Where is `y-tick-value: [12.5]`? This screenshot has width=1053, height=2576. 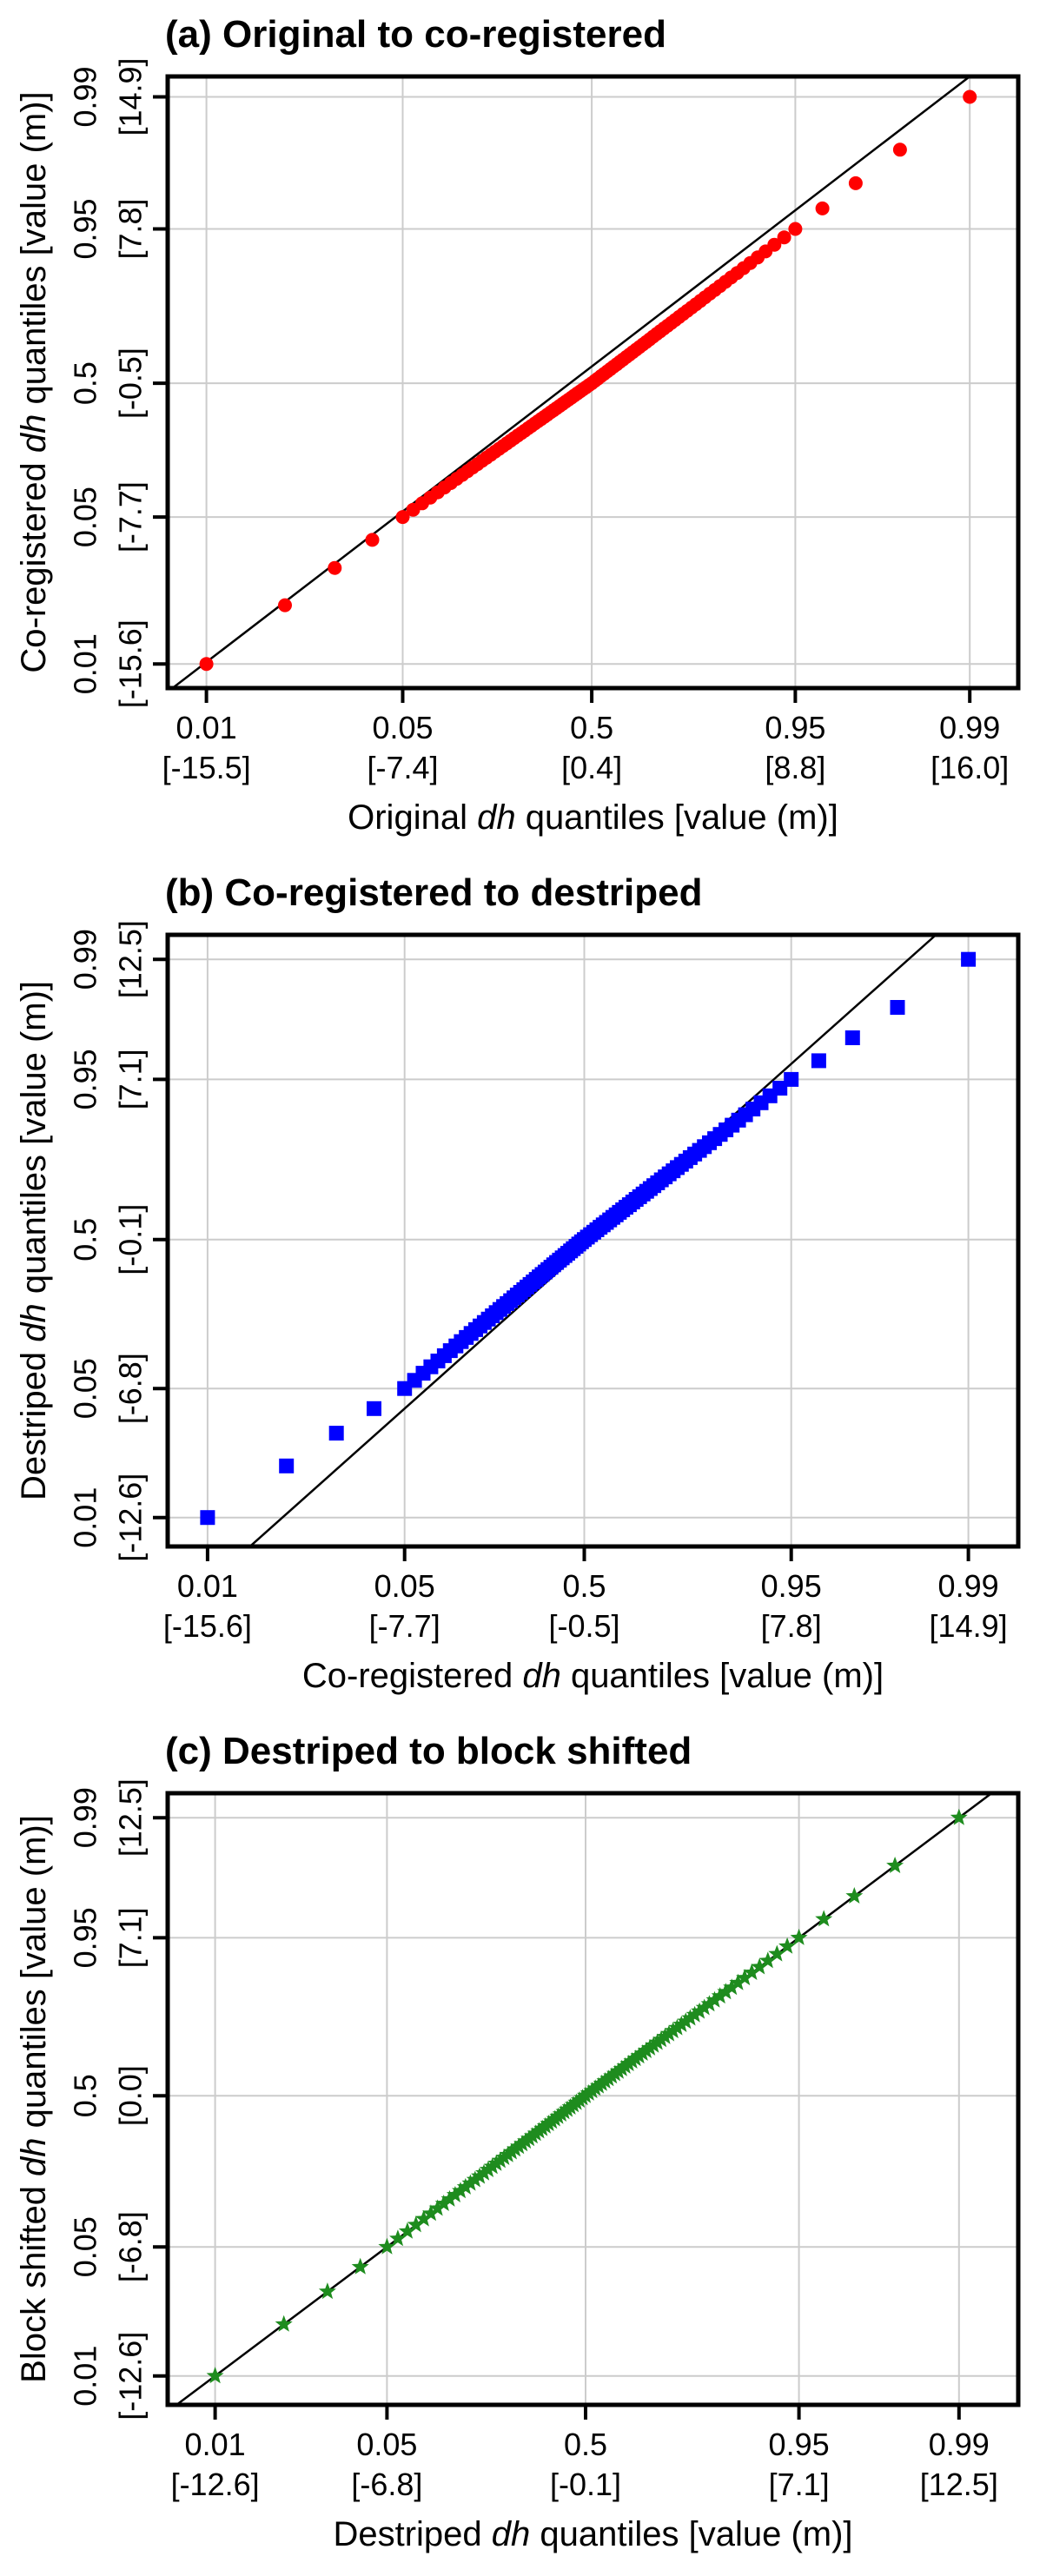 y-tick-value: [12.5] is located at coordinates (131, 959).